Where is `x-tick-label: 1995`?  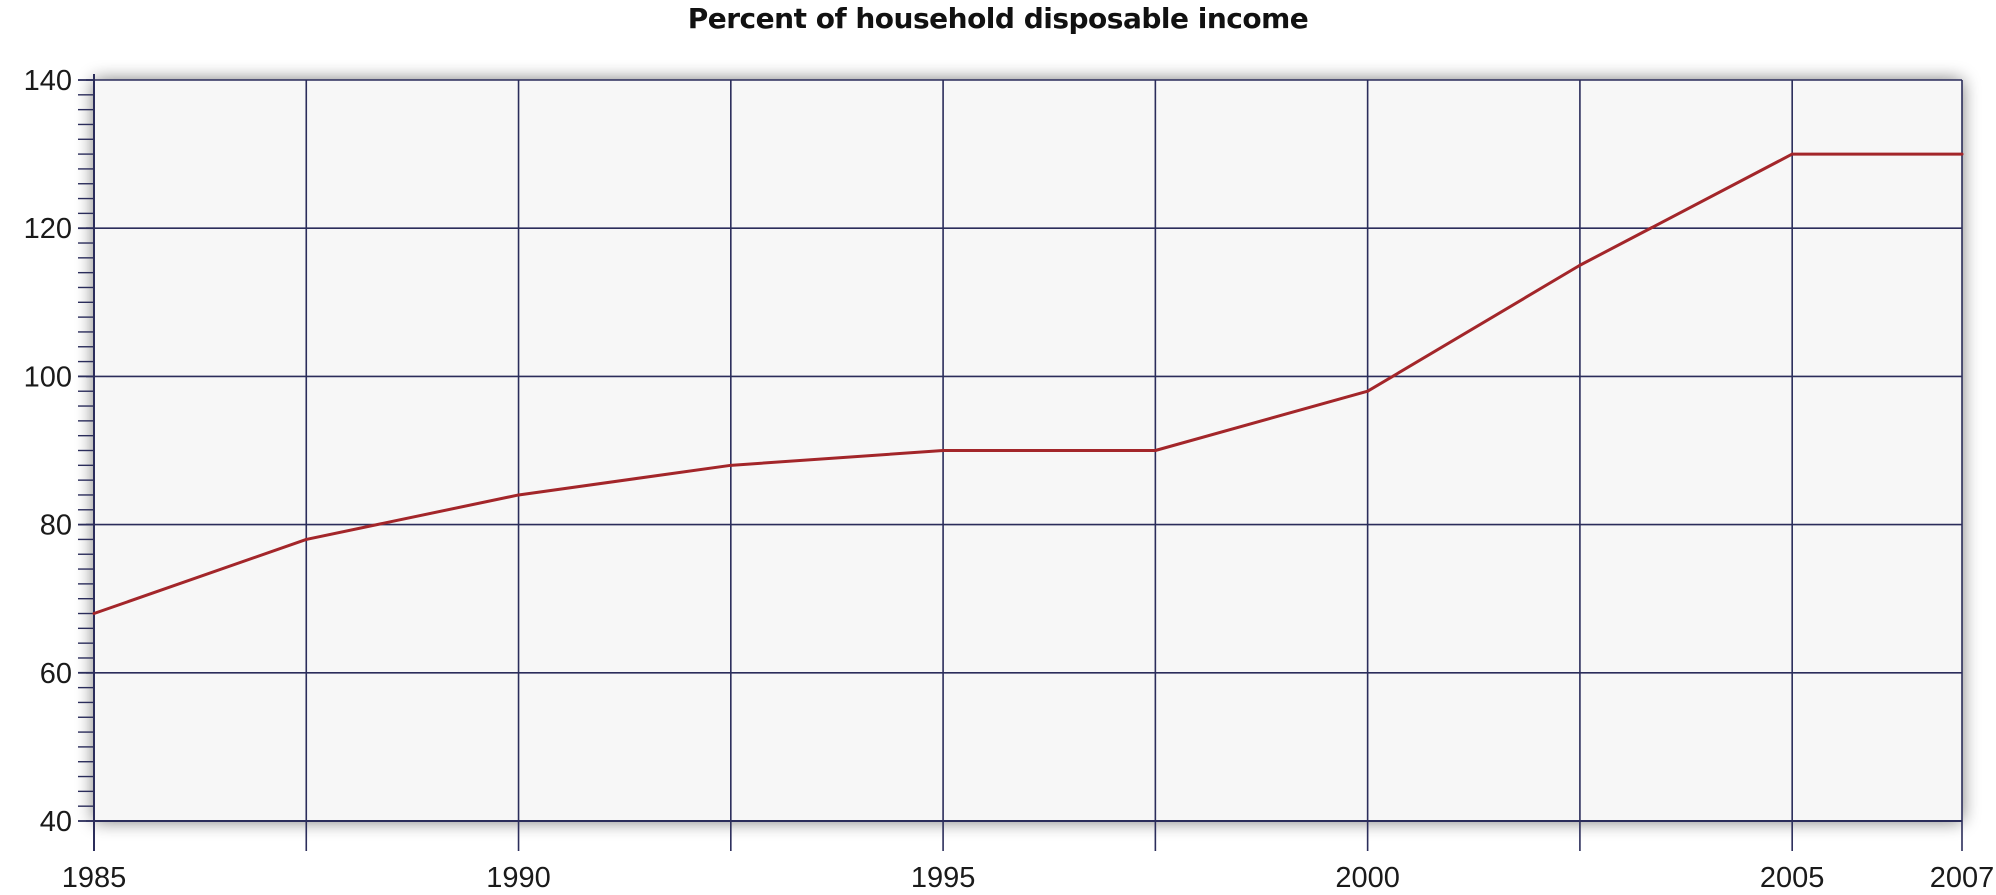 x-tick-label: 1995 is located at coordinates (943, 878).